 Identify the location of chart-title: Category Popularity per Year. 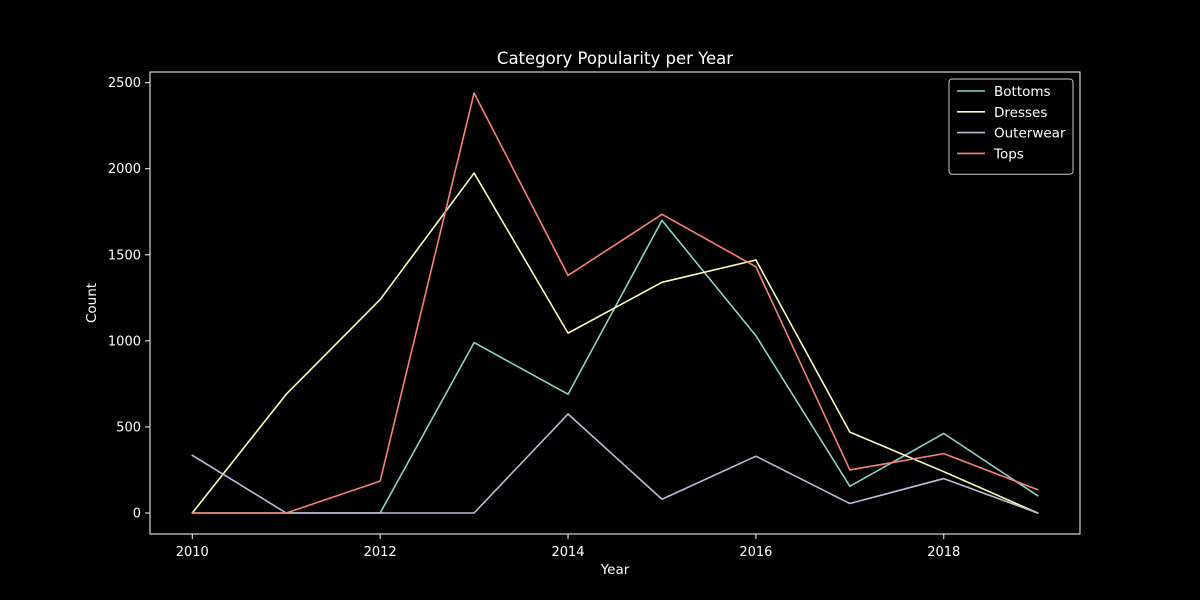
(615, 58).